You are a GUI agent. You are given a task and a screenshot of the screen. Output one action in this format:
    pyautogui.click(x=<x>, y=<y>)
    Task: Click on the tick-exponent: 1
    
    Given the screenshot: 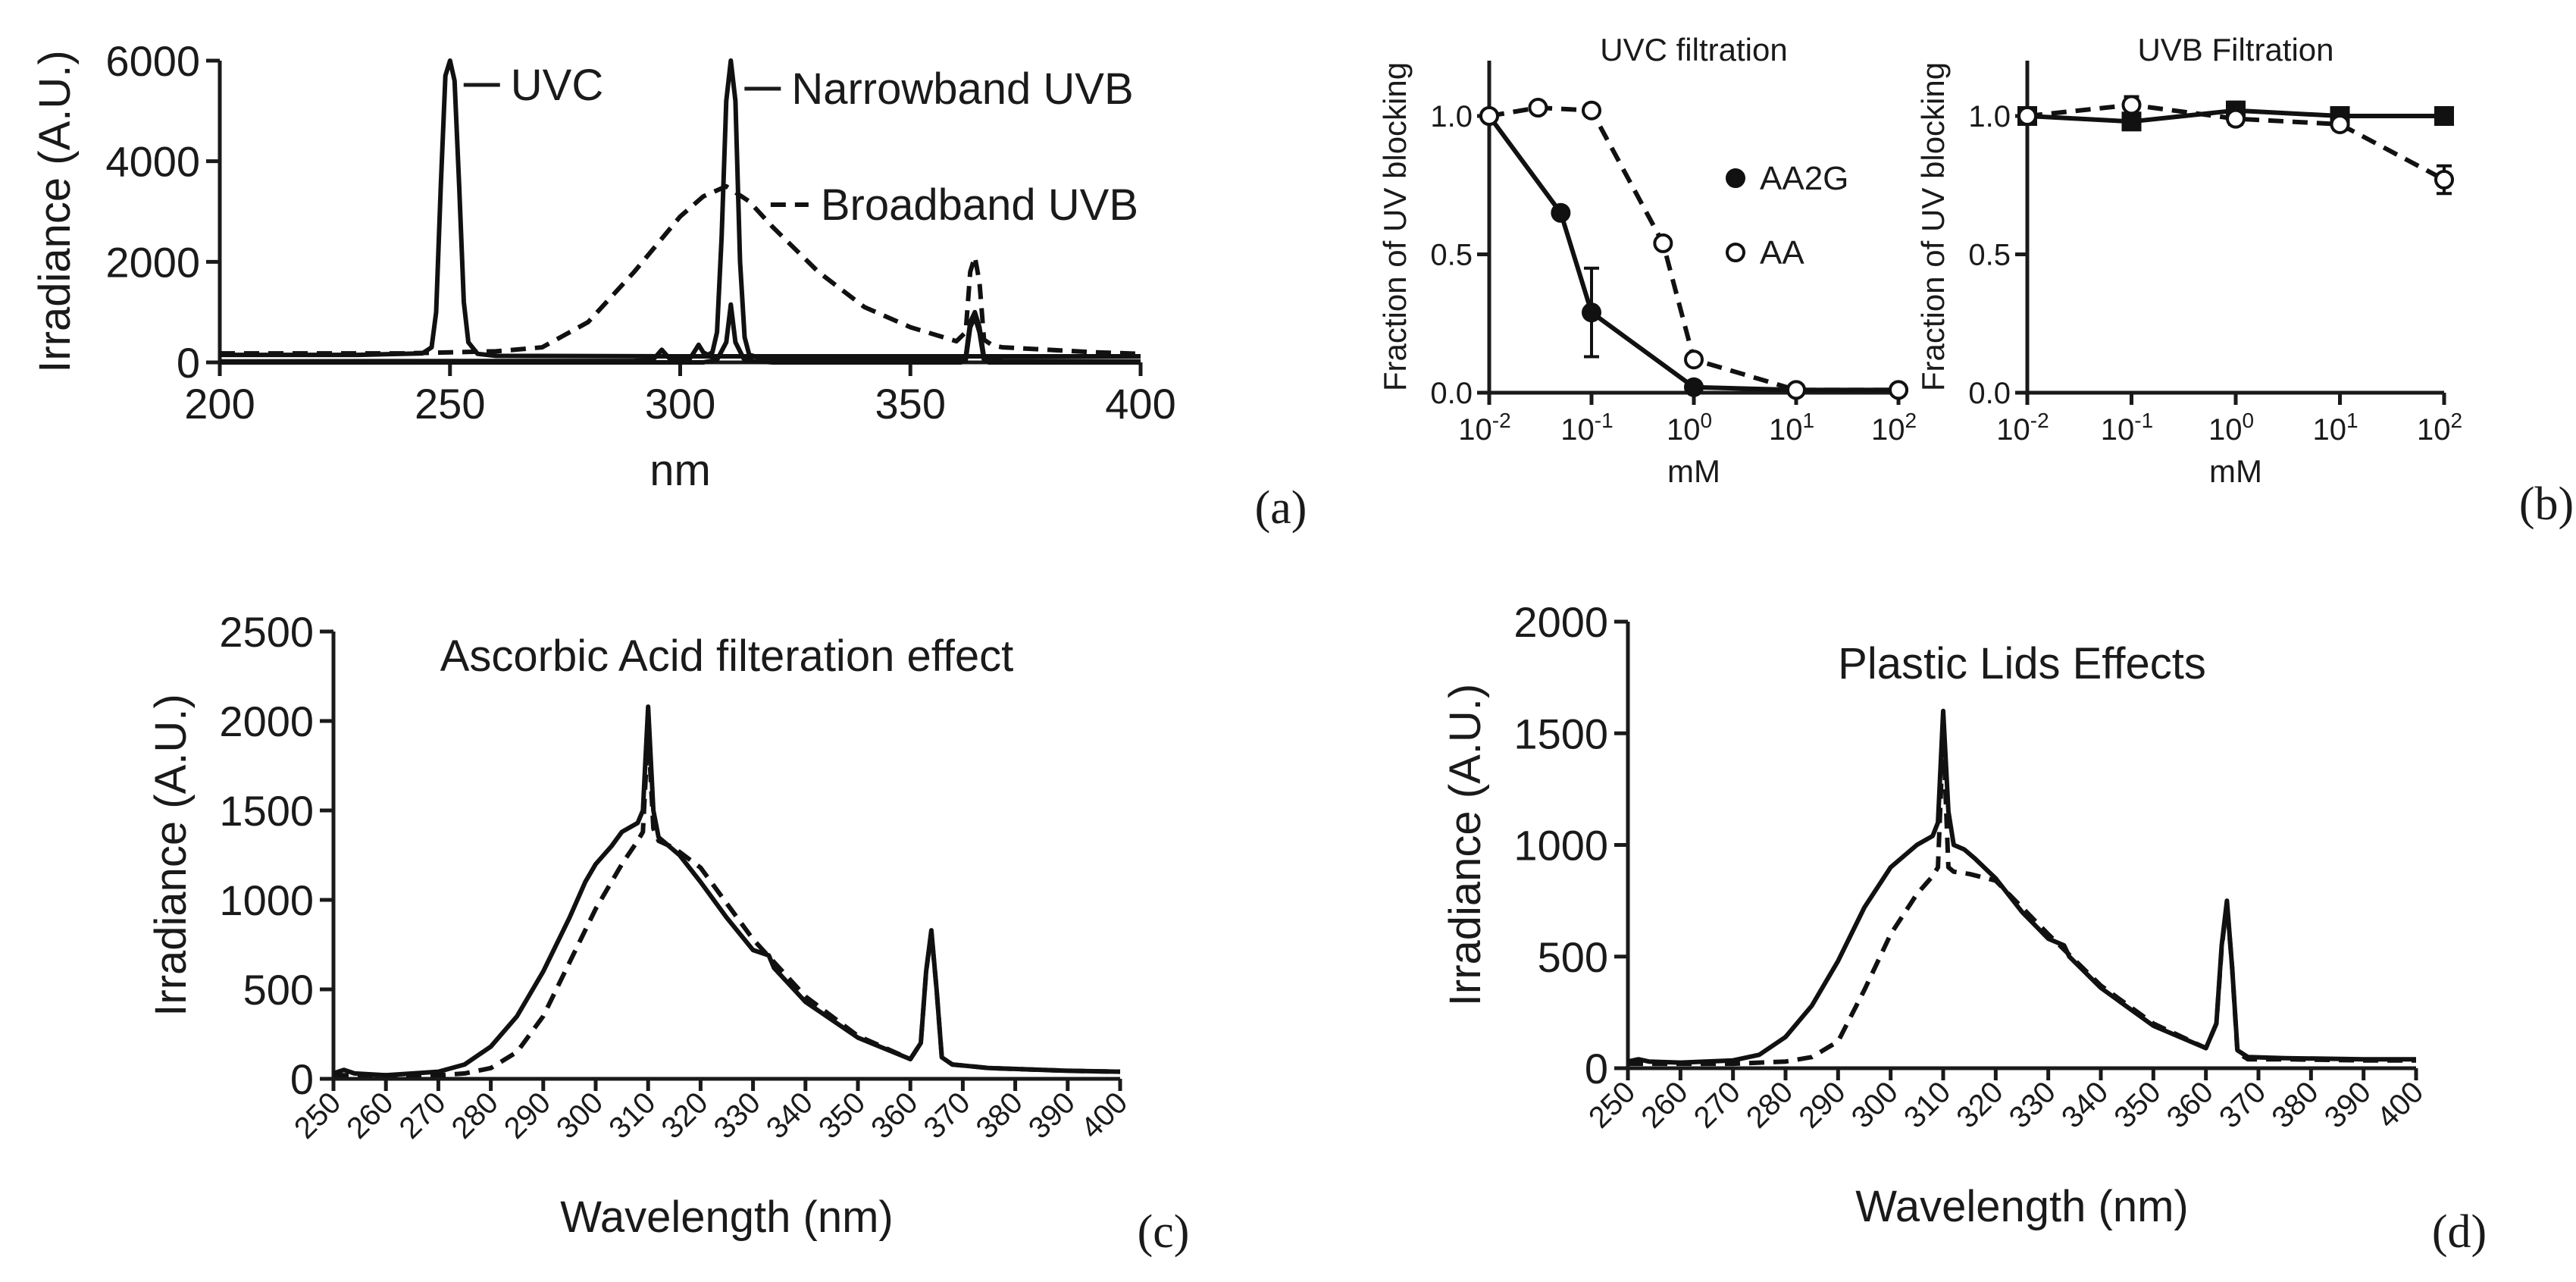 What is the action you would take?
    pyautogui.click(x=2352, y=420)
    